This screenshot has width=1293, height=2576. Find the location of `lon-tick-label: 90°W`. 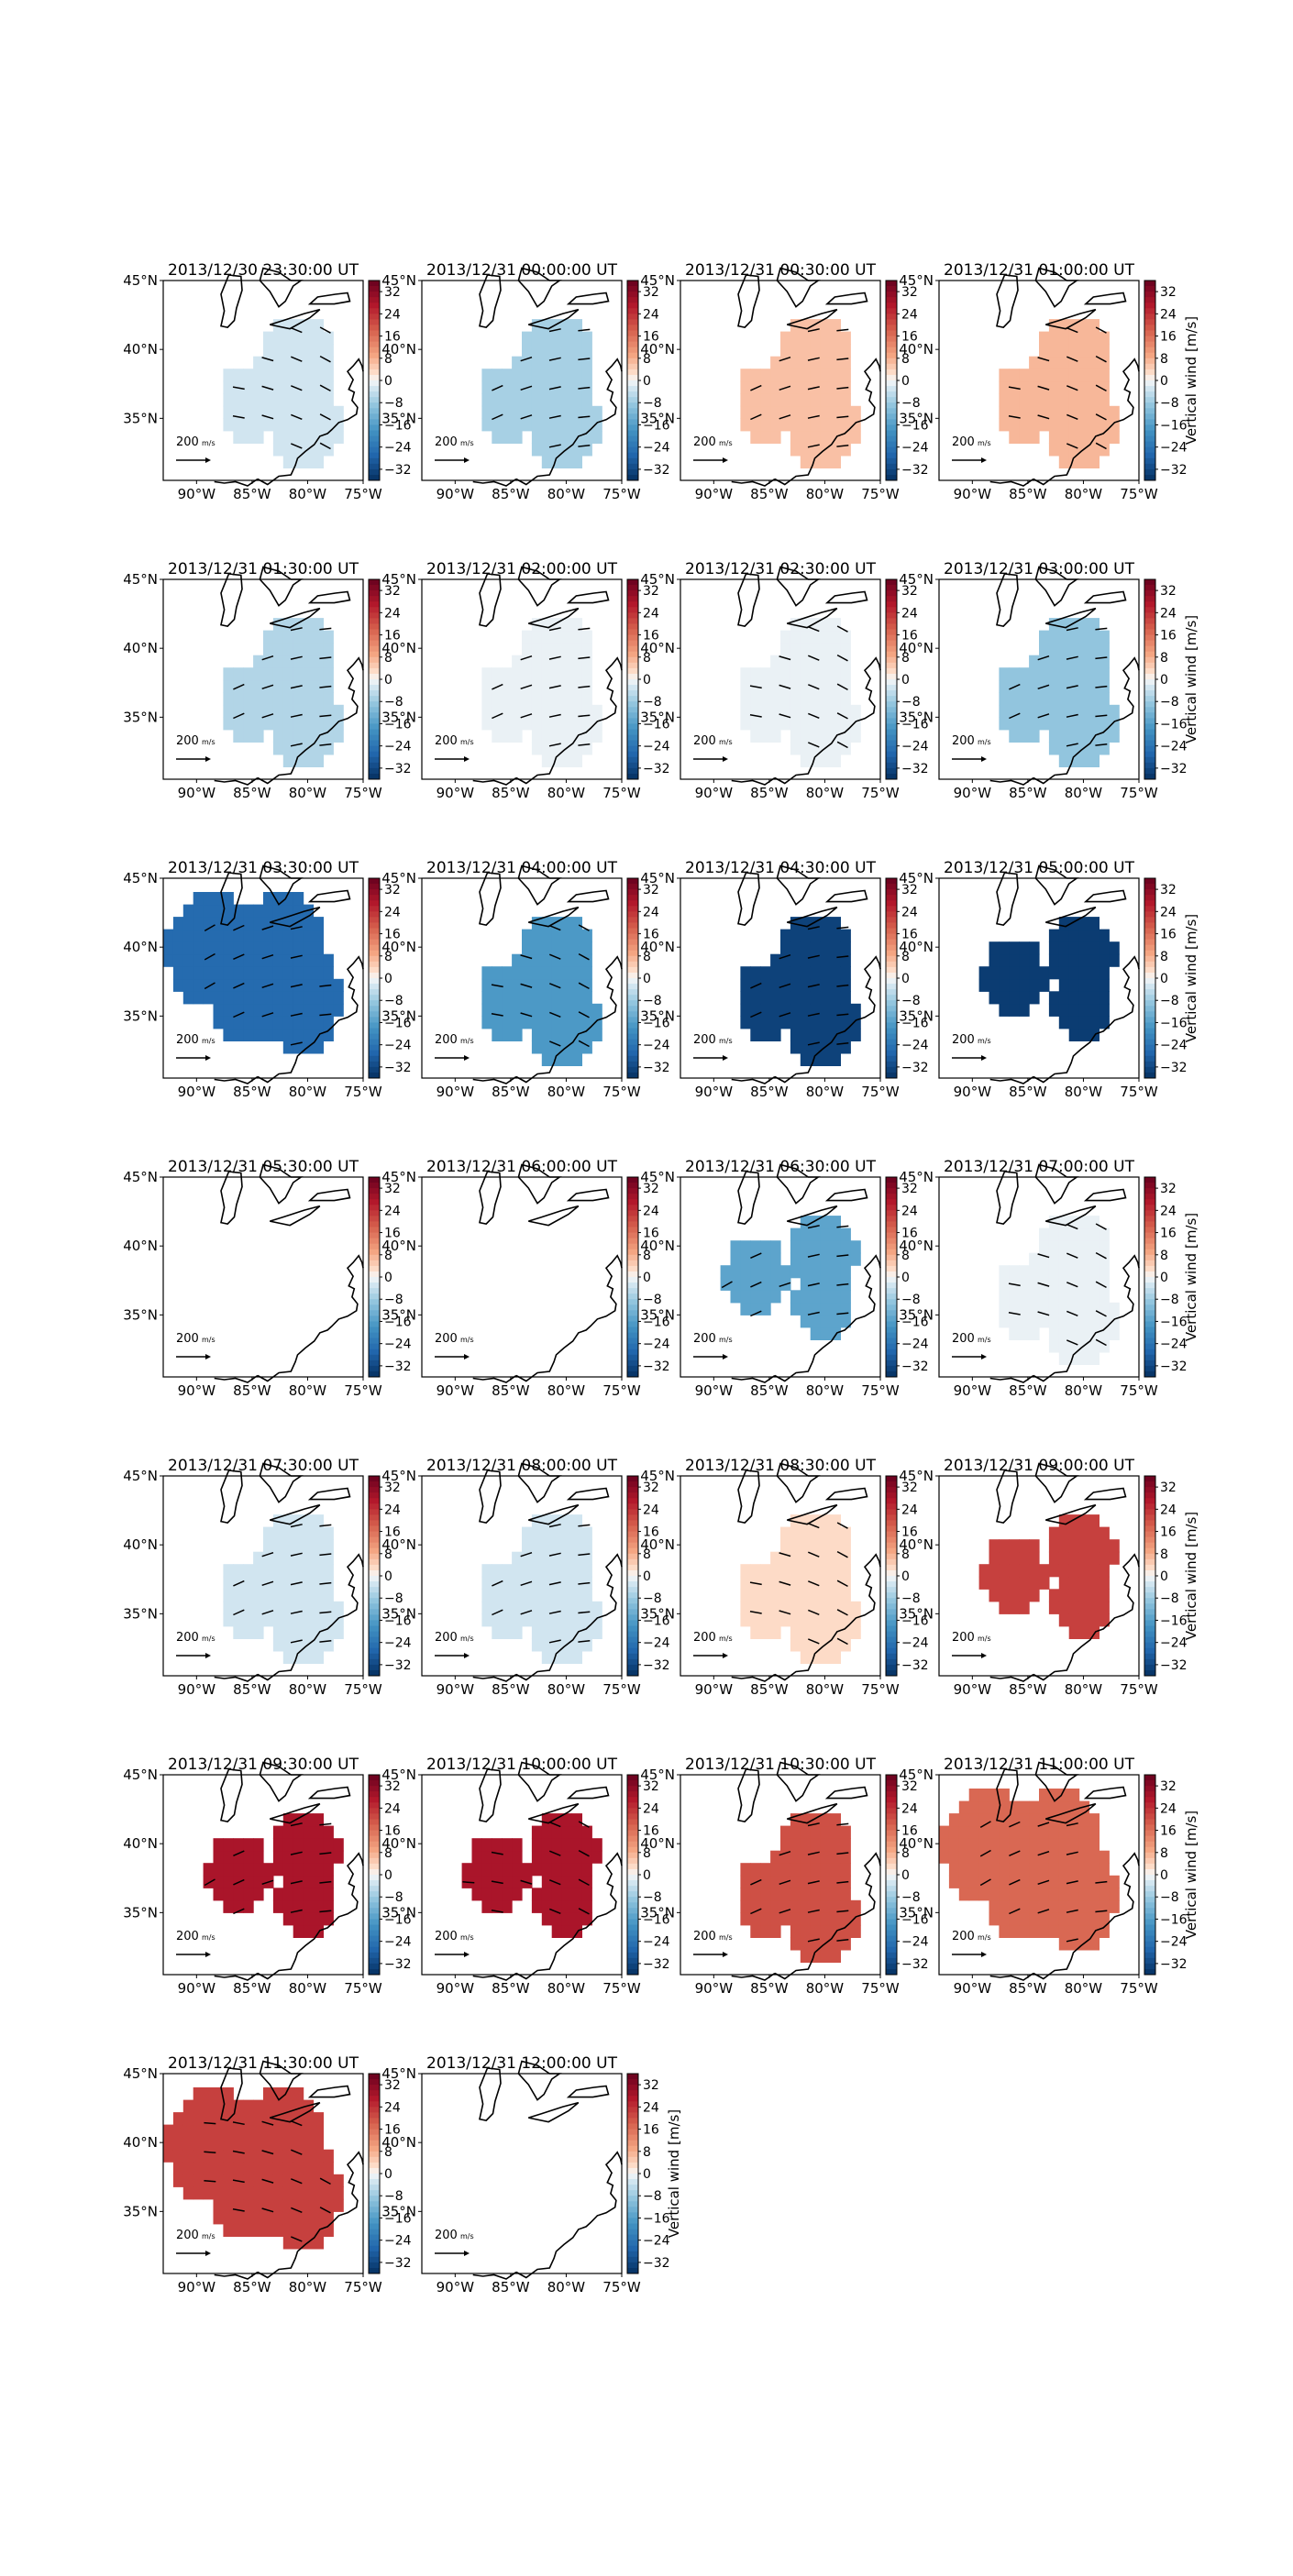

lon-tick-label: 90°W is located at coordinates (197, 1988).